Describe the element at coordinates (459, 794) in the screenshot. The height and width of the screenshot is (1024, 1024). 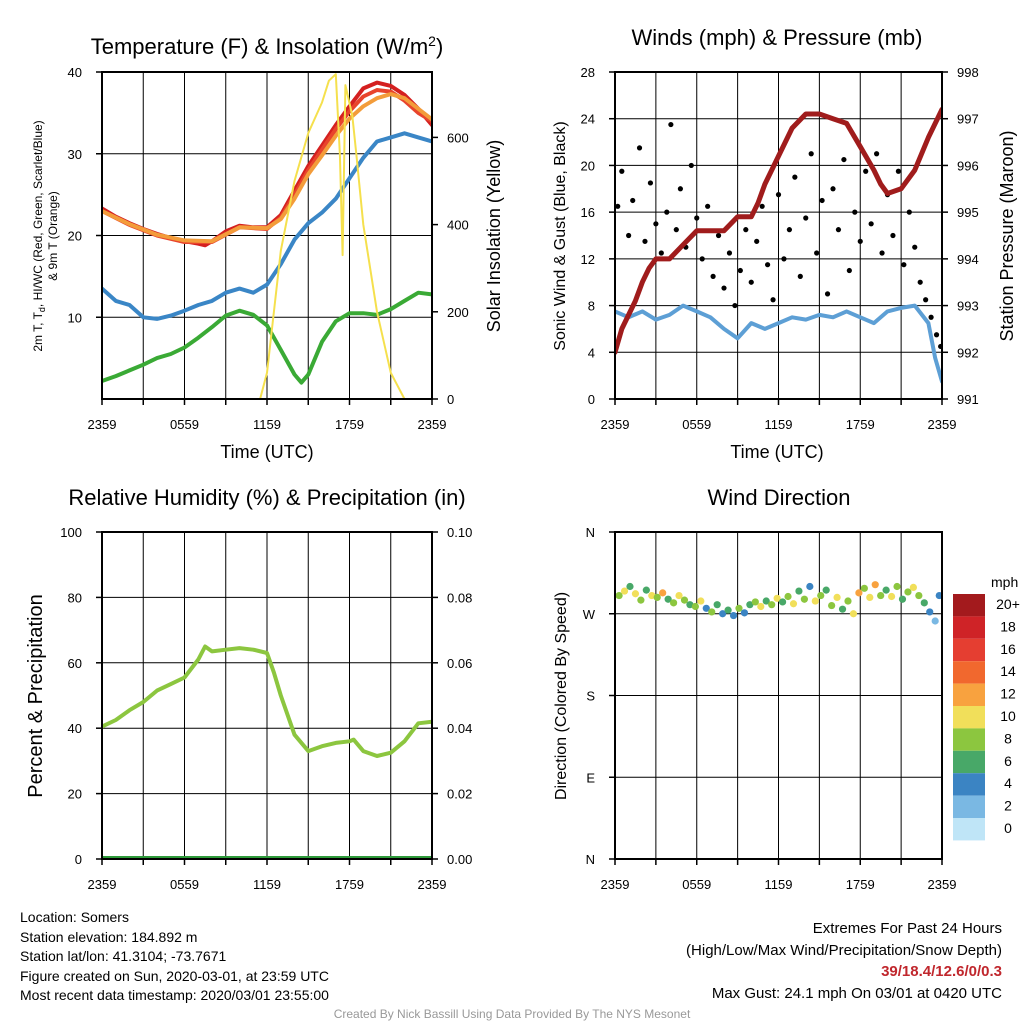
I see `rh-ytick-label-right: 0.02` at that location.